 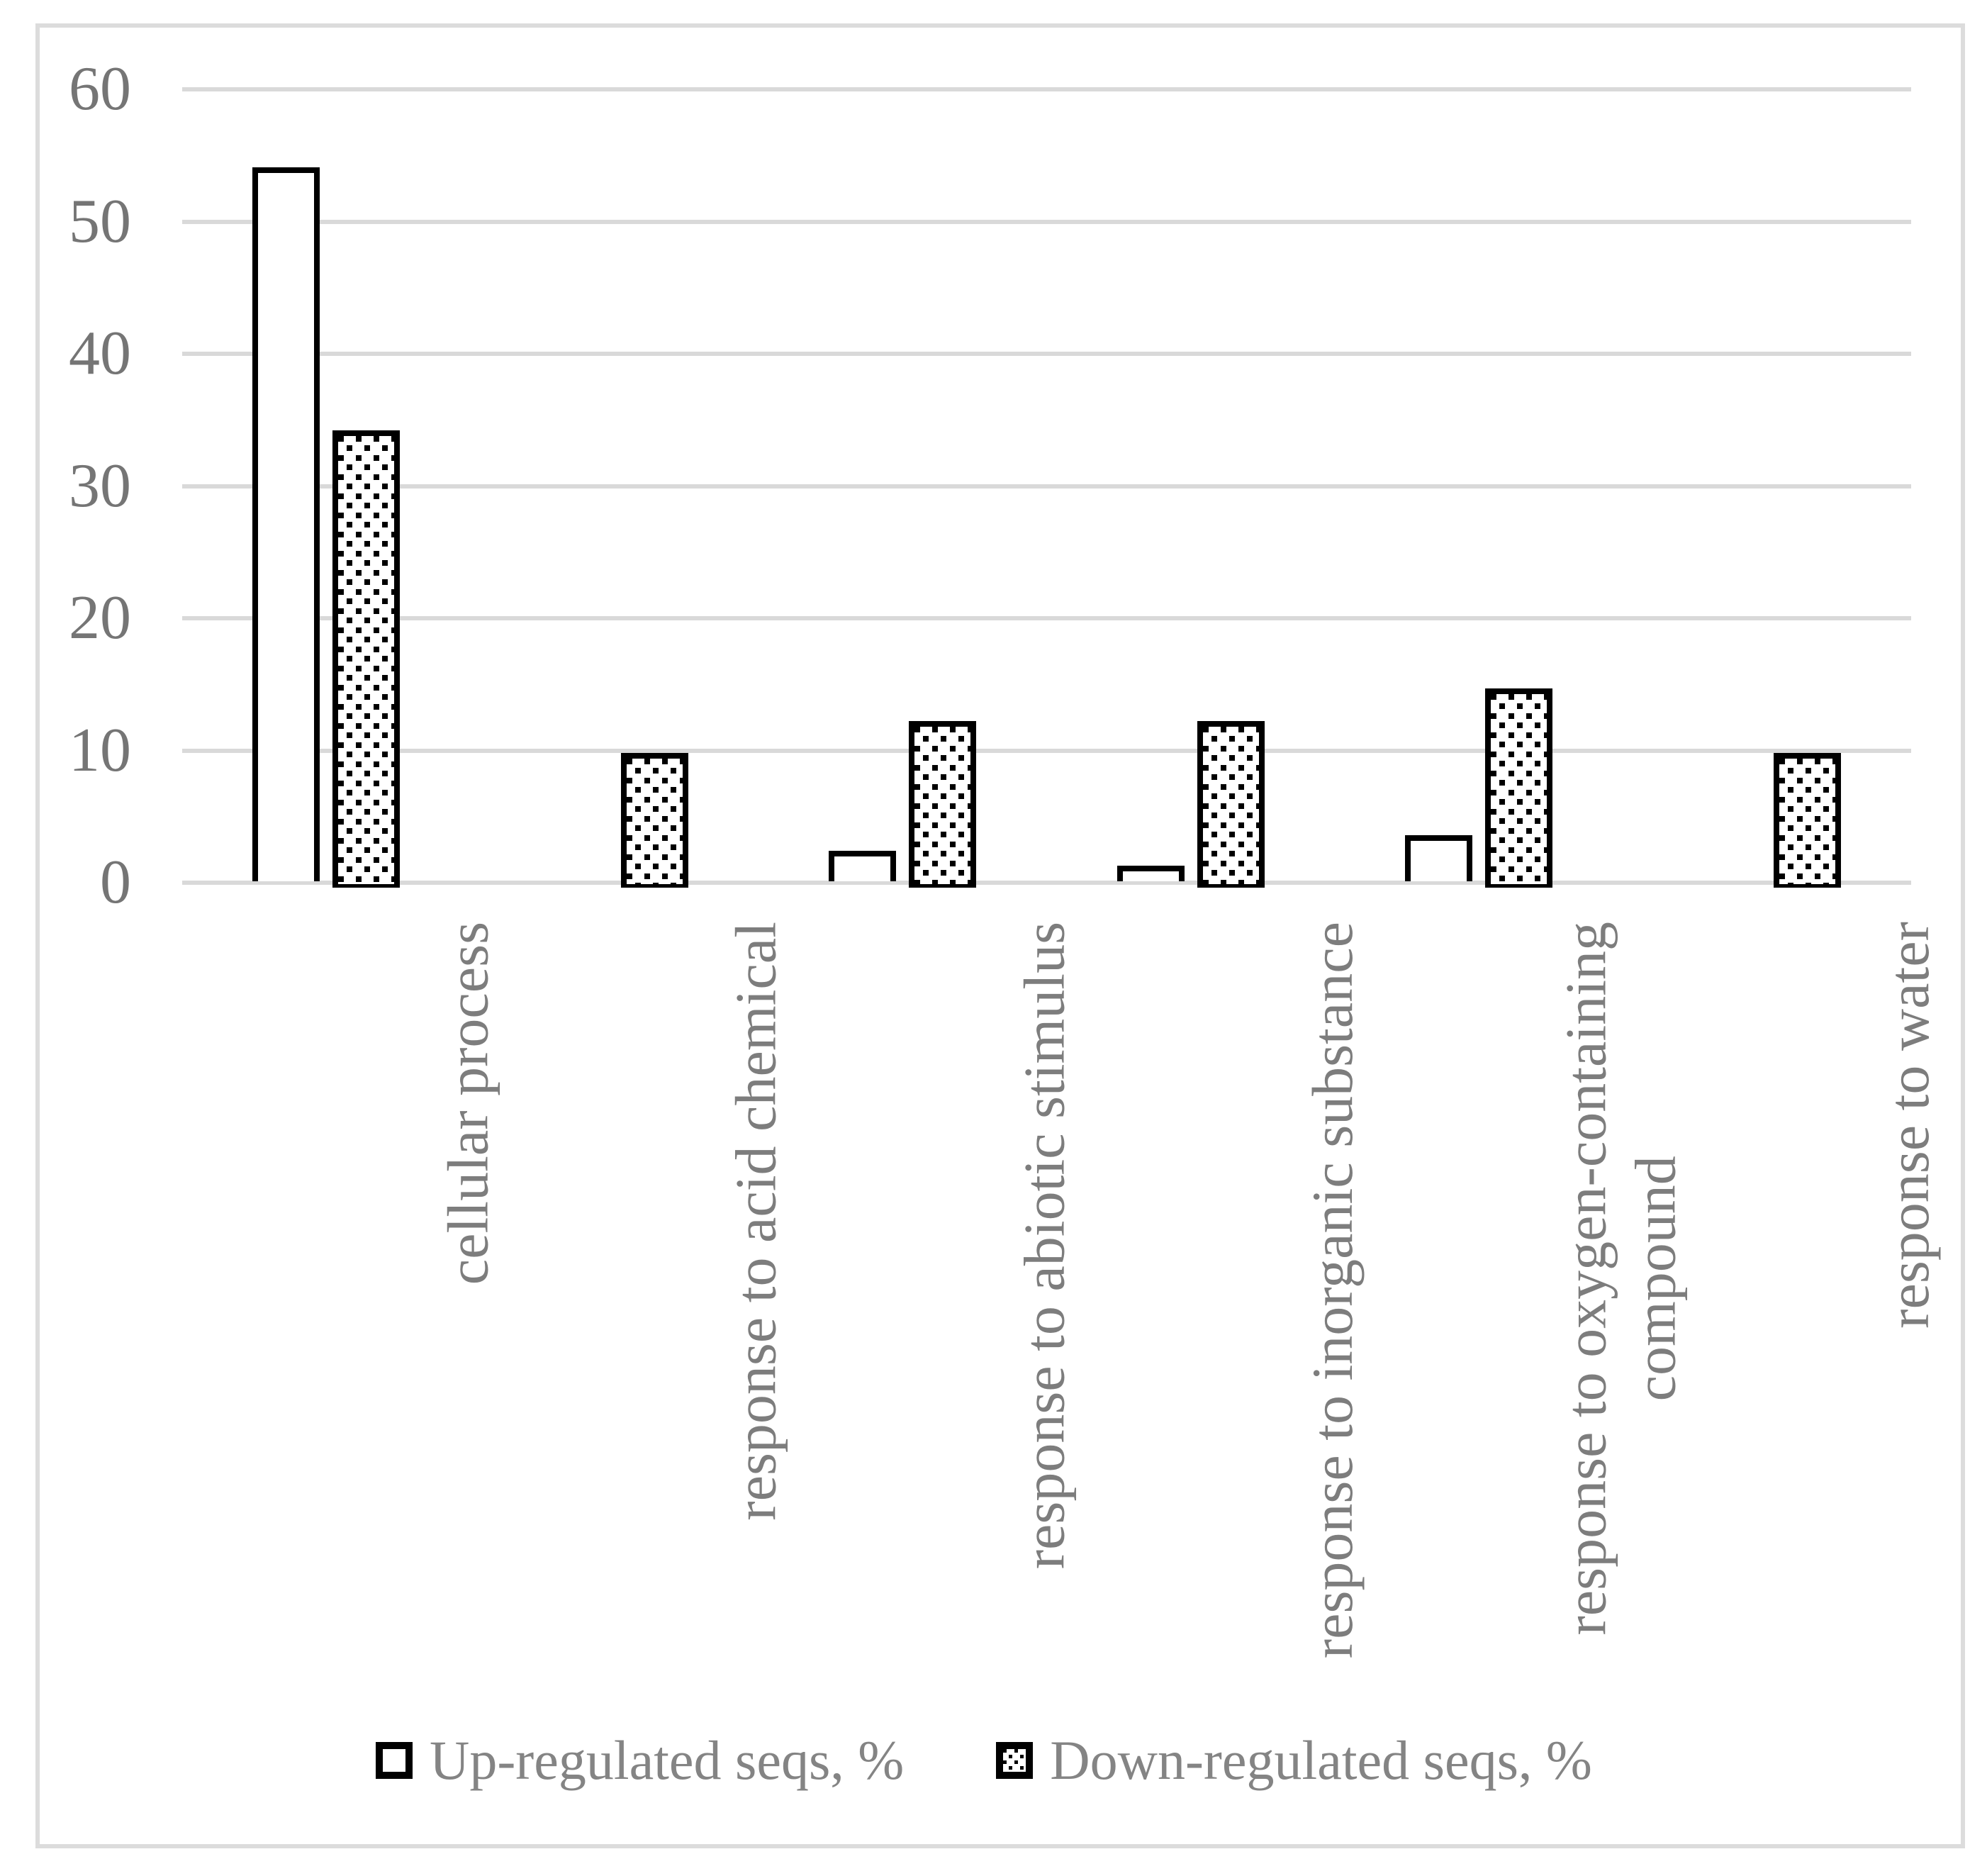 I want to click on category-label: response to abiotic stimulus, so click(x=1044, y=1245).